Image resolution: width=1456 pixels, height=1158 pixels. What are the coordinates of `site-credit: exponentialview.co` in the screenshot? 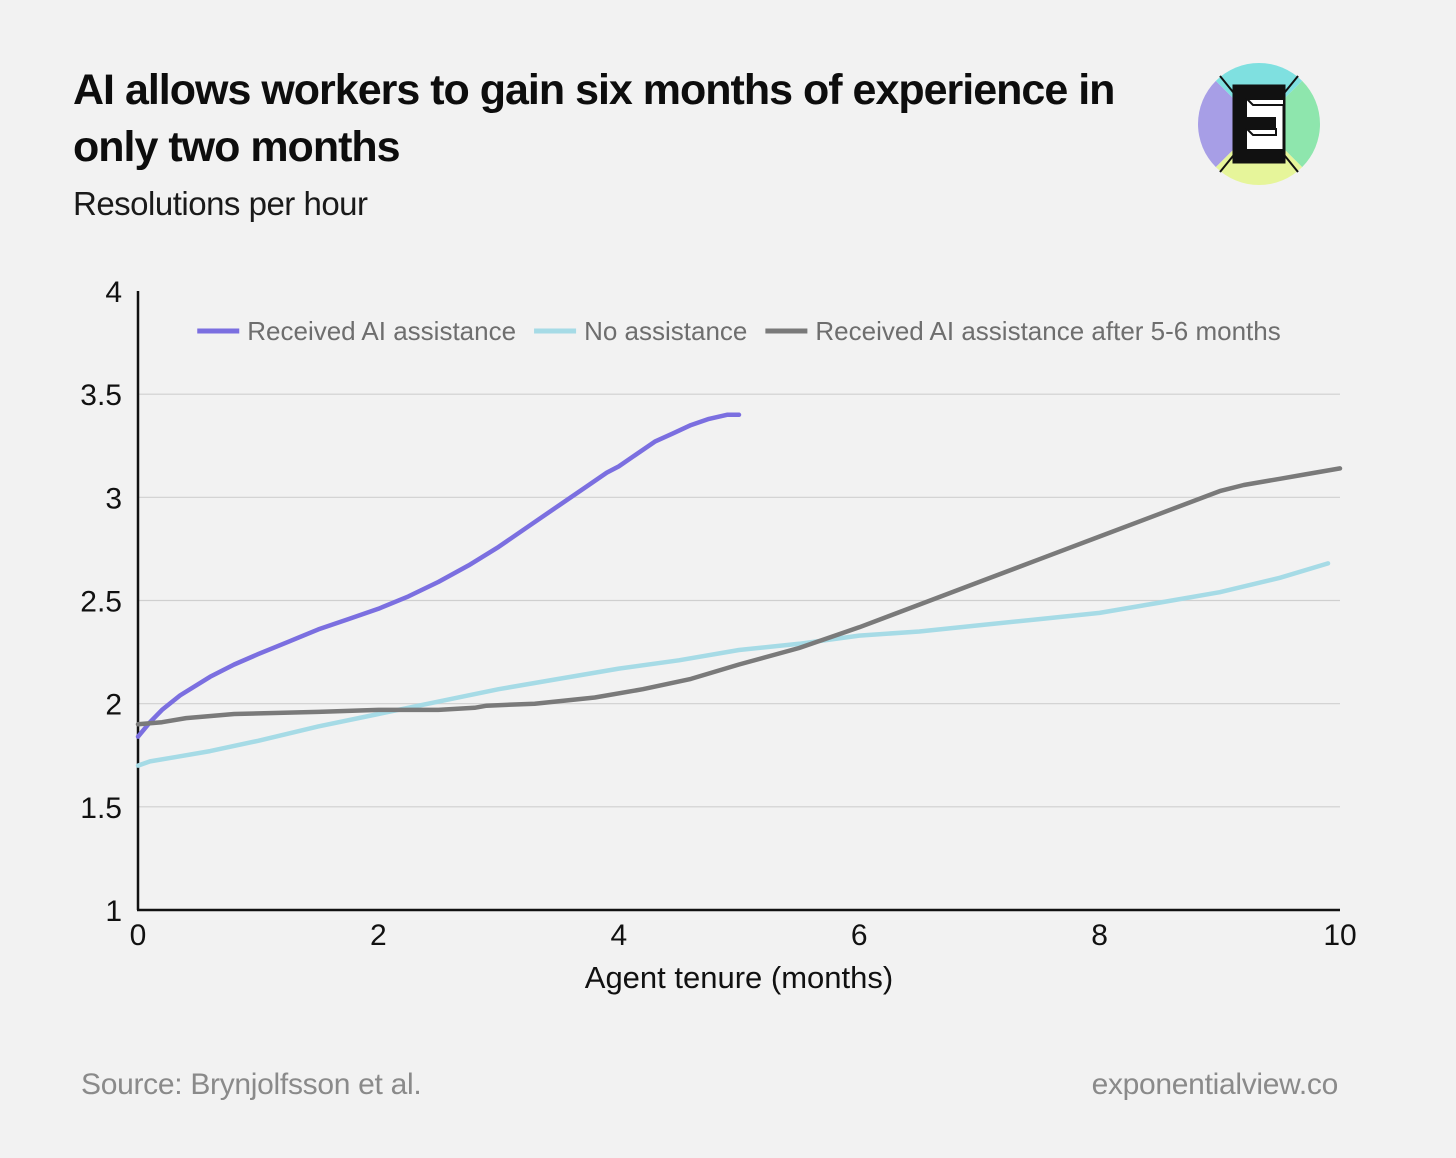 It's located at (1215, 1084).